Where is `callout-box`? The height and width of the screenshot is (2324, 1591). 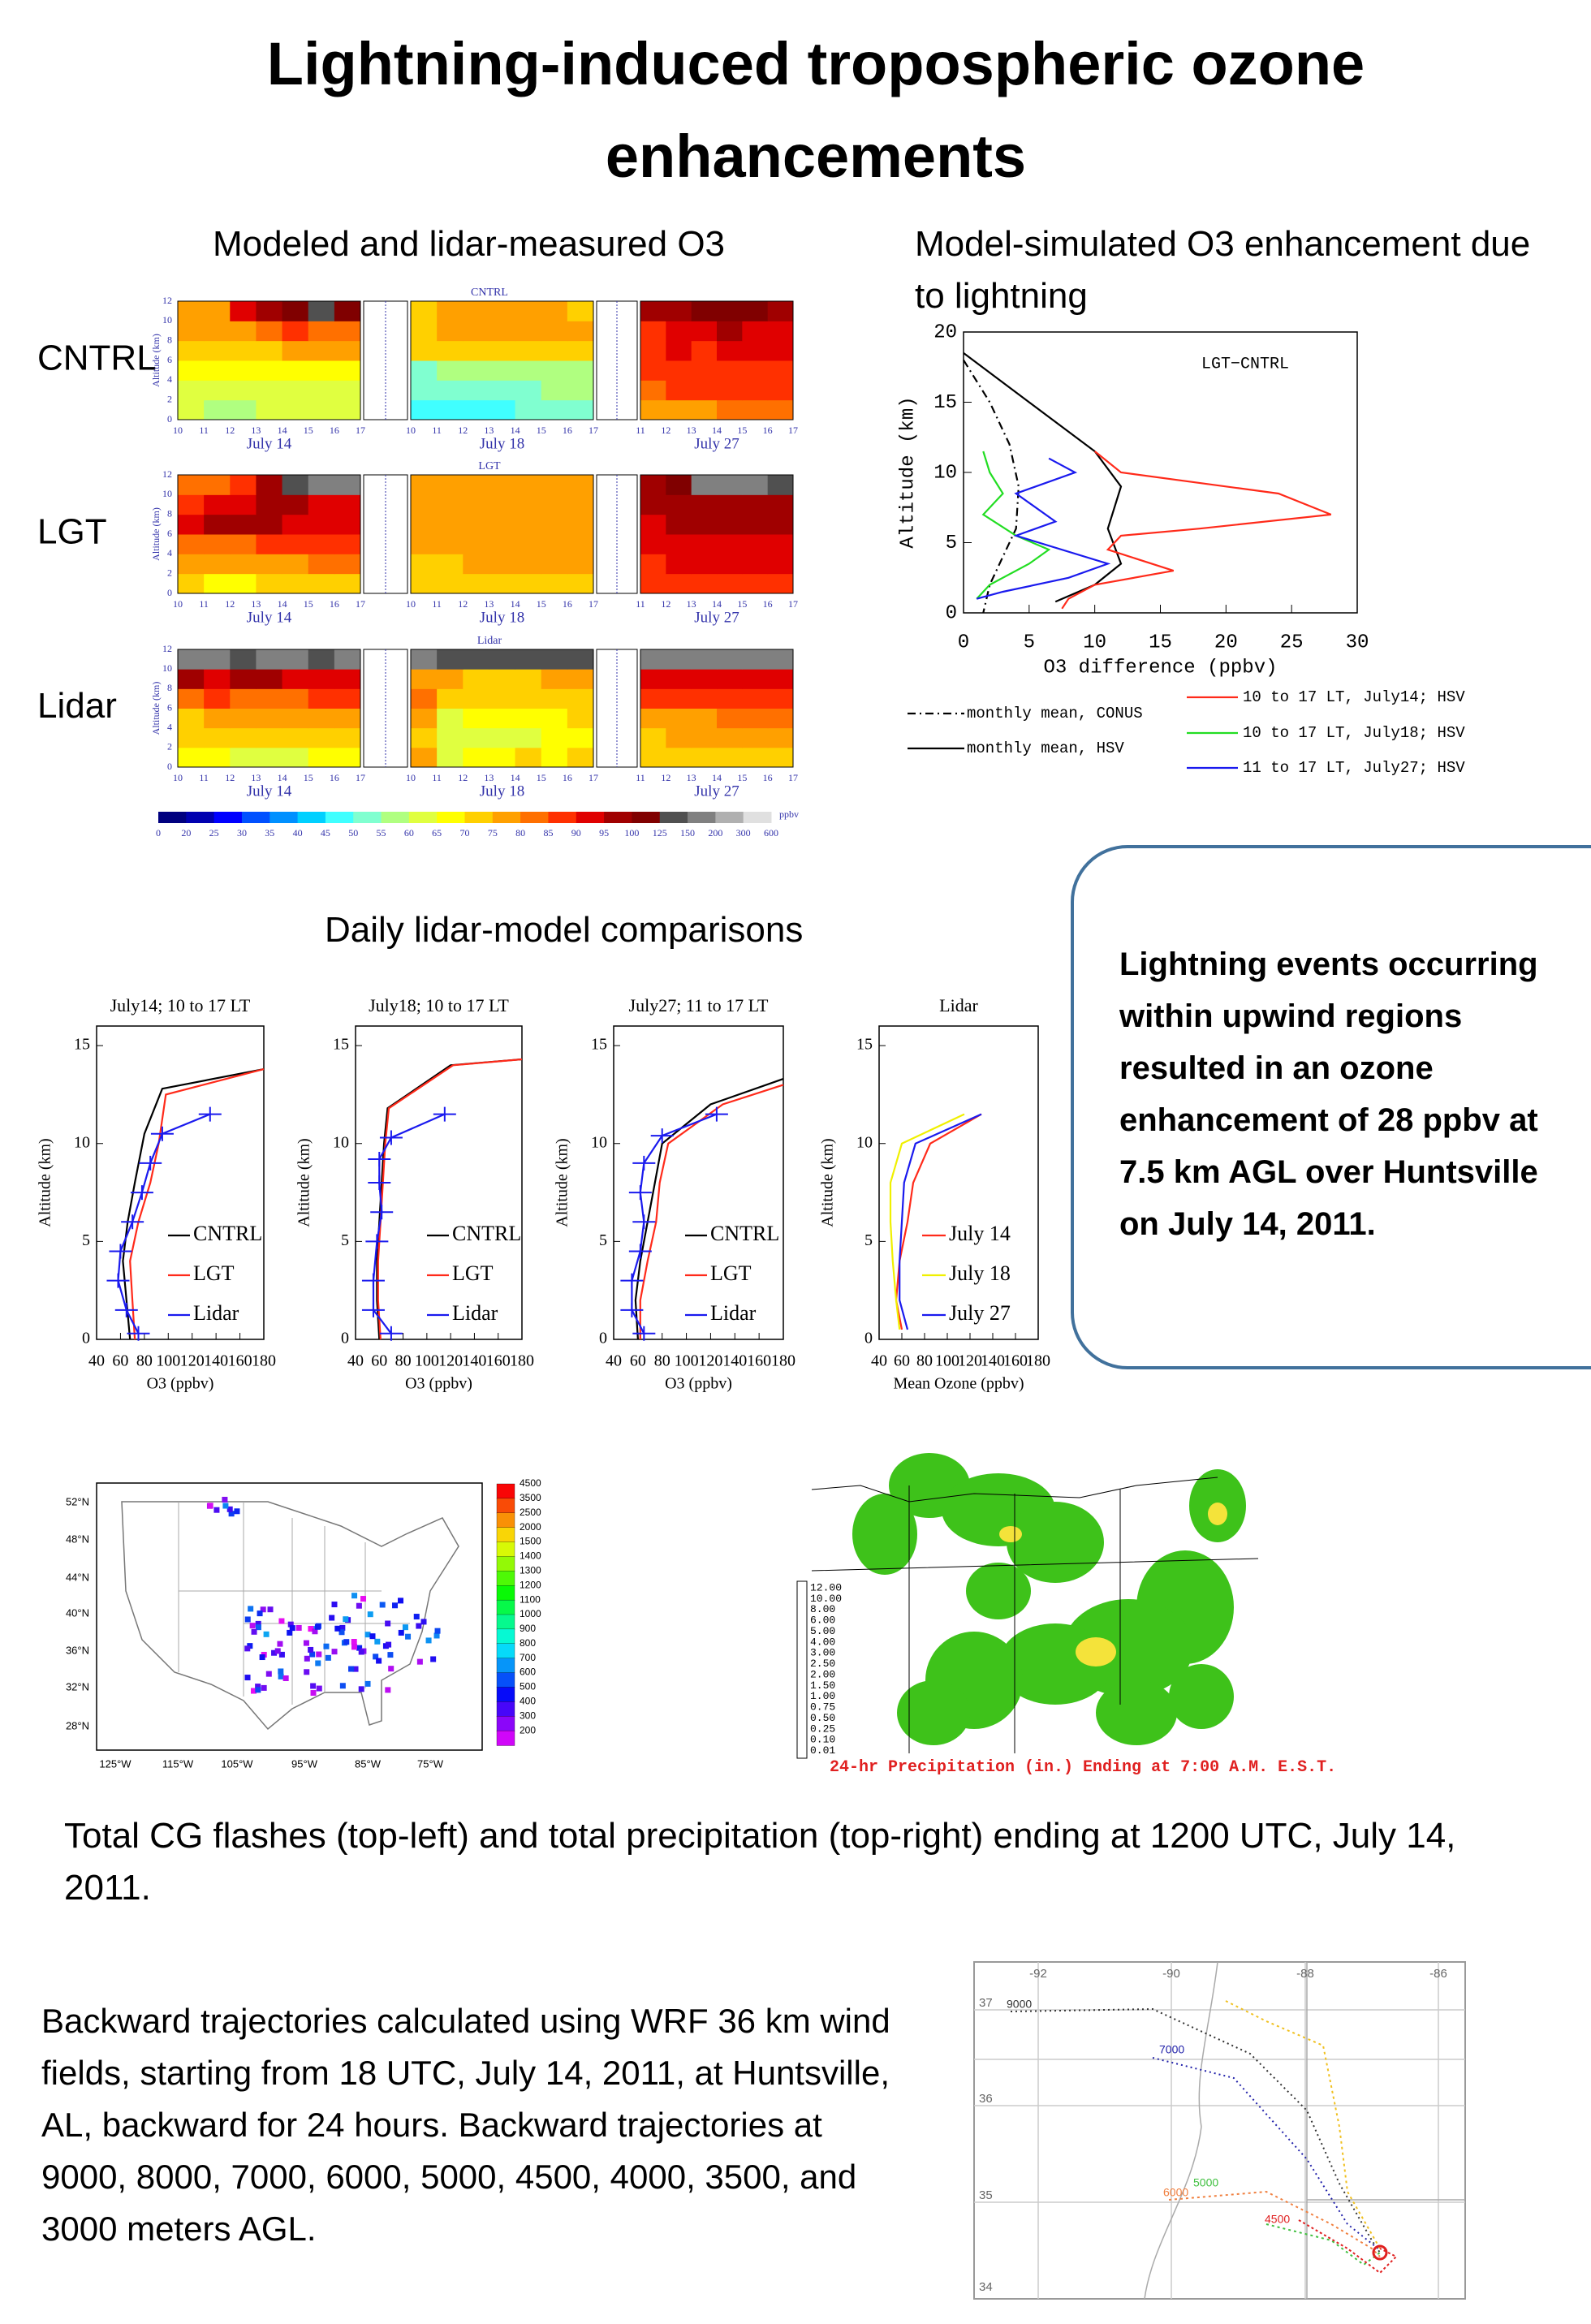 callout-box is located at coordinates (1331, 1107).